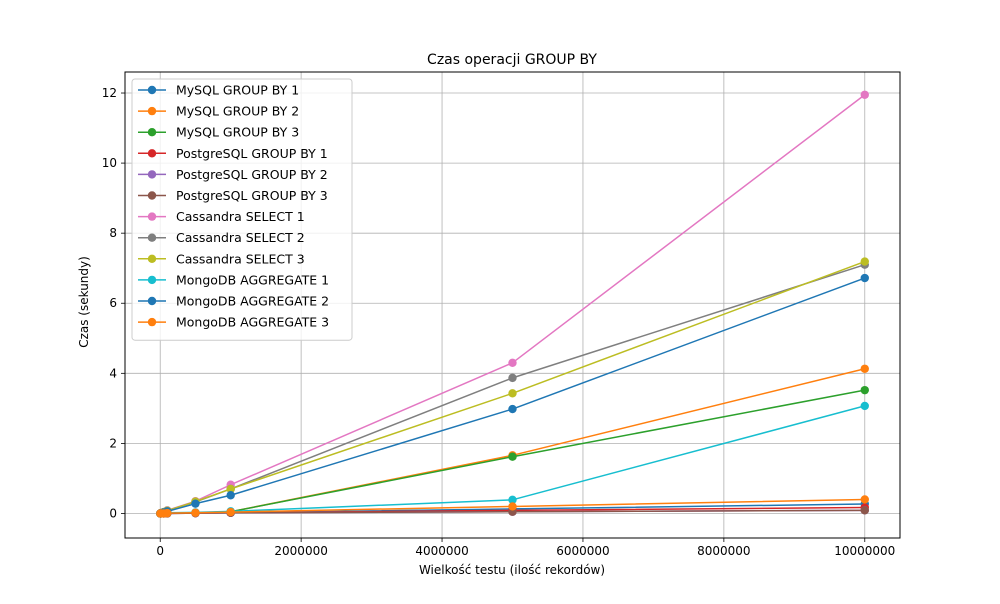 This screenshot has width=1000, height=604. I want to click on legend-item: Cassandra SELECT 1, so click(221, 216).